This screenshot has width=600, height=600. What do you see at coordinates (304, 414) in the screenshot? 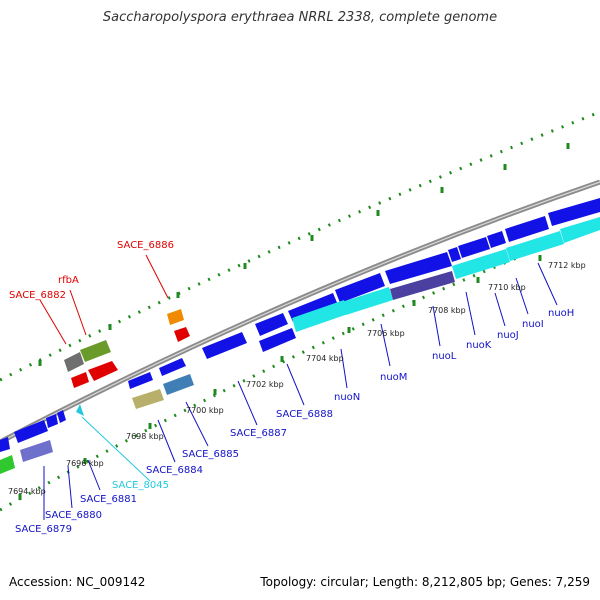
I see `label-SACE_6888: SACE_6888` at bounding box center [304, 414].